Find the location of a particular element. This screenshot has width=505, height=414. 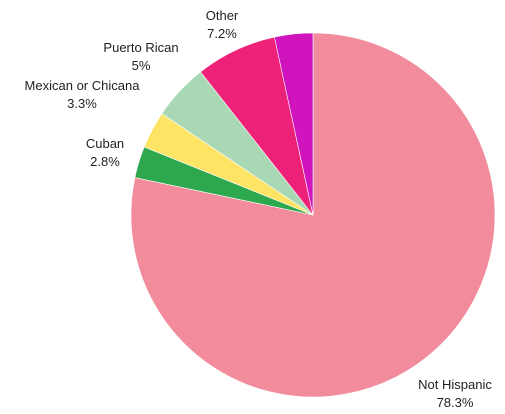

slice-value-mexican-or-chicana: 3.3% is located at coordinates (82, 103).